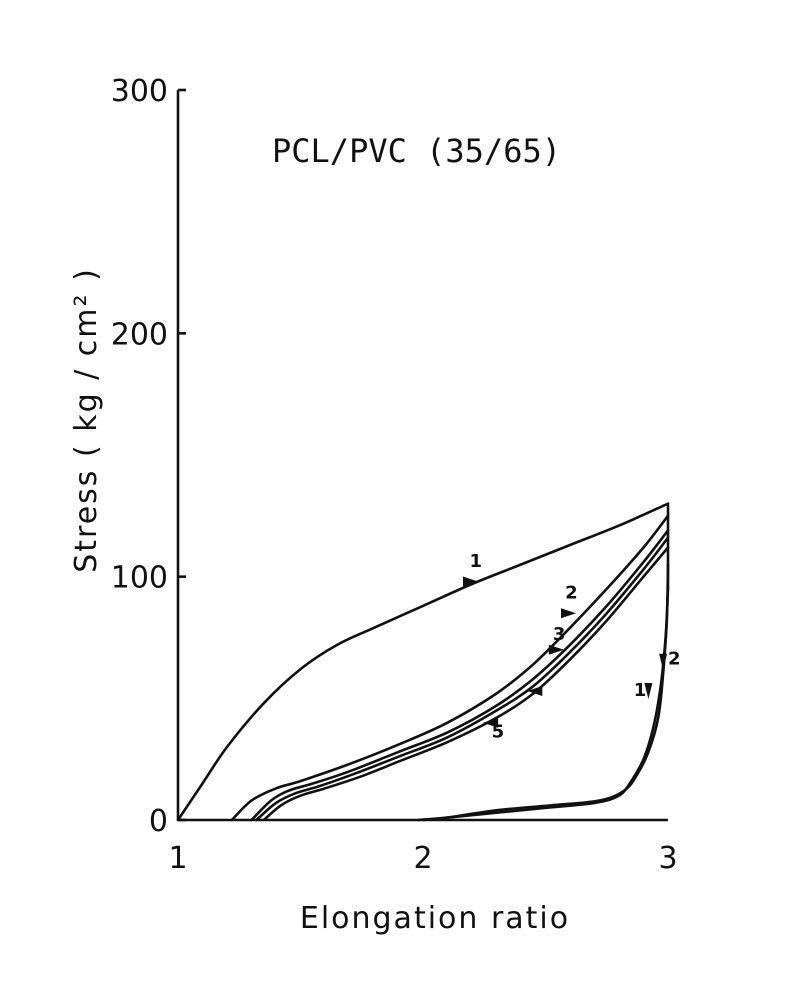 The width and height of the screenshot is (803, 1000). What do you see at coordinates (139, 91) in the screenshot?
I see `y-tick-label: 300` at bounding box center [139, 91].